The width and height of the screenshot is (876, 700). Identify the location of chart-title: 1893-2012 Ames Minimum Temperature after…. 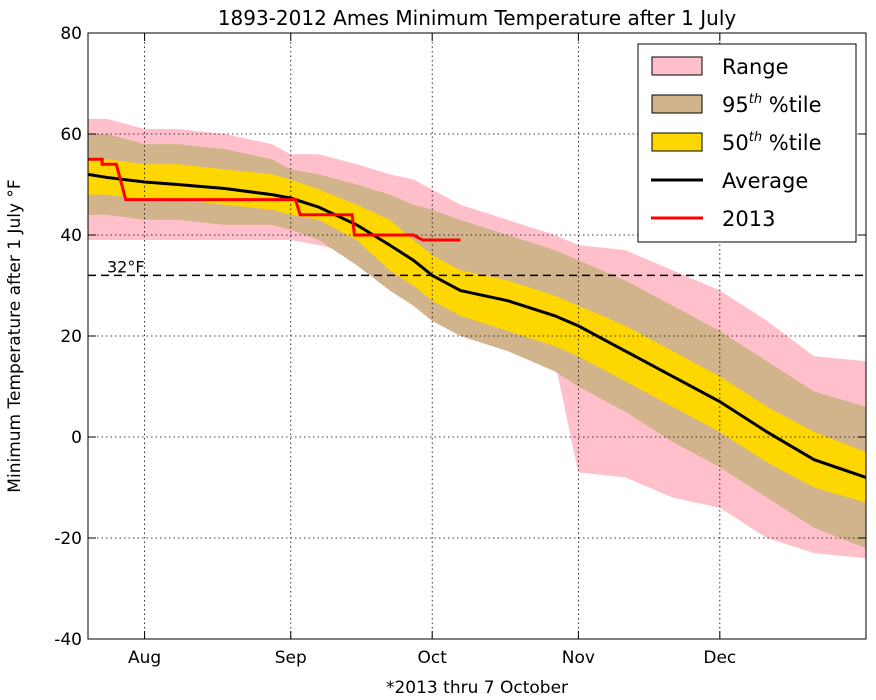
(477, 18).